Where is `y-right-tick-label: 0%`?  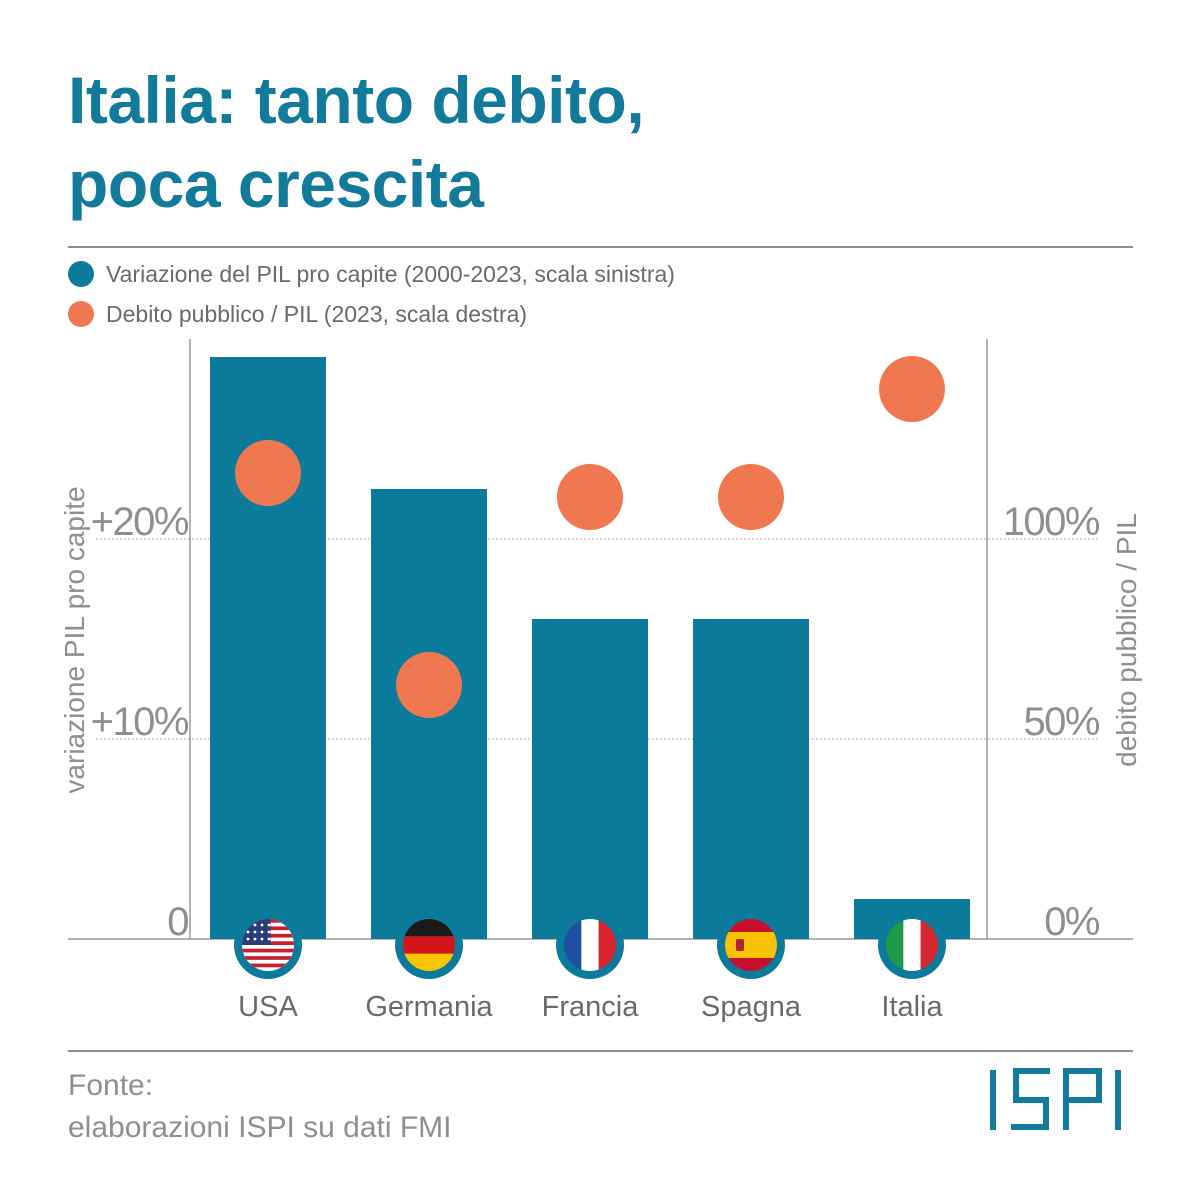
y-right-tick-label: 0% is located at coordinates (1072, 922).